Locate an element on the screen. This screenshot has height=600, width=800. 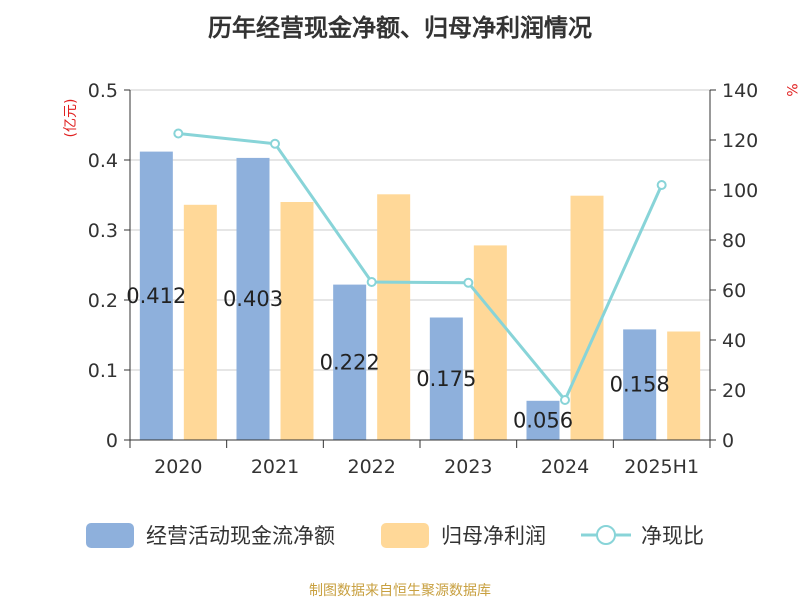
x-tick-label: 2025H1 is located at coordinates (661, 467).